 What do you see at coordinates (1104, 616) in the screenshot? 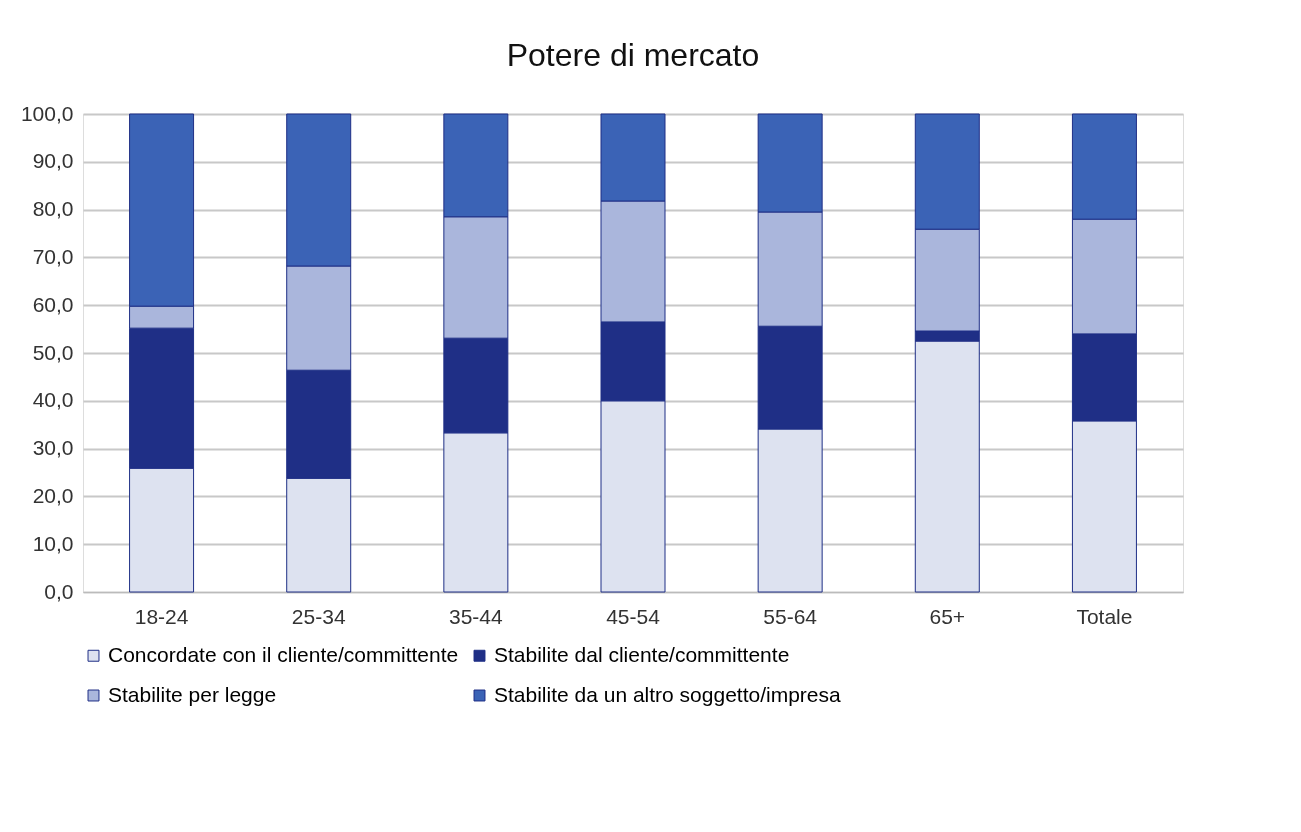
I see `x-tick-label: Totale` at bounding box center [1104, 616].